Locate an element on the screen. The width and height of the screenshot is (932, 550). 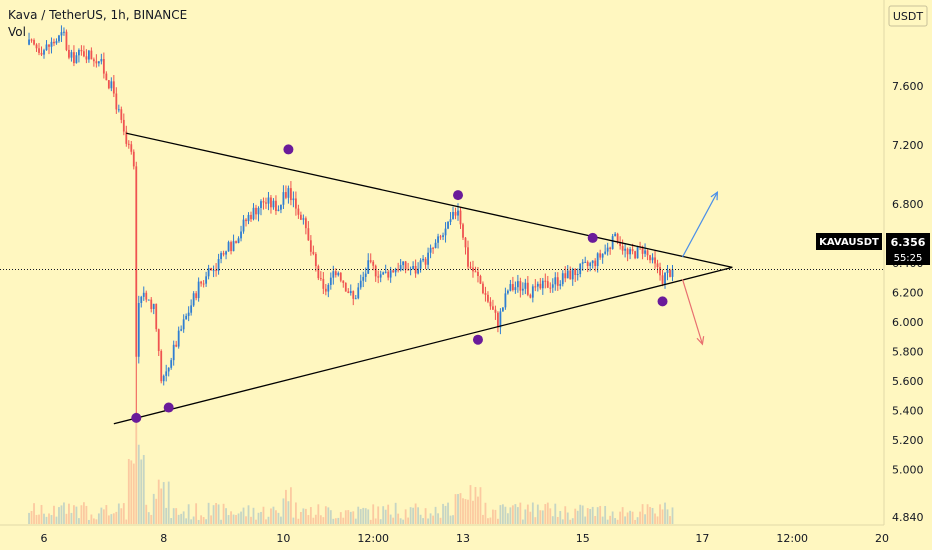
currency-badge: USDT is located at coordinates (908, 16).